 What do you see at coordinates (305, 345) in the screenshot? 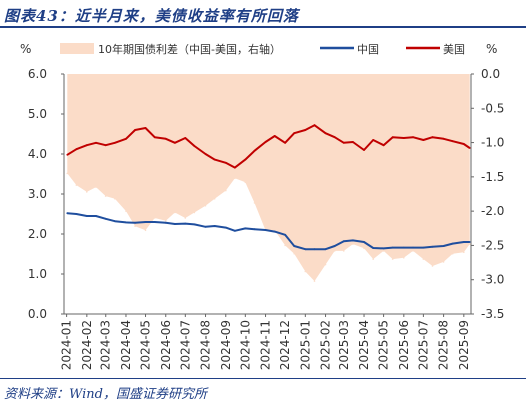
I see `x-tick-label: 2025-01` at bounding box center [305, 345].